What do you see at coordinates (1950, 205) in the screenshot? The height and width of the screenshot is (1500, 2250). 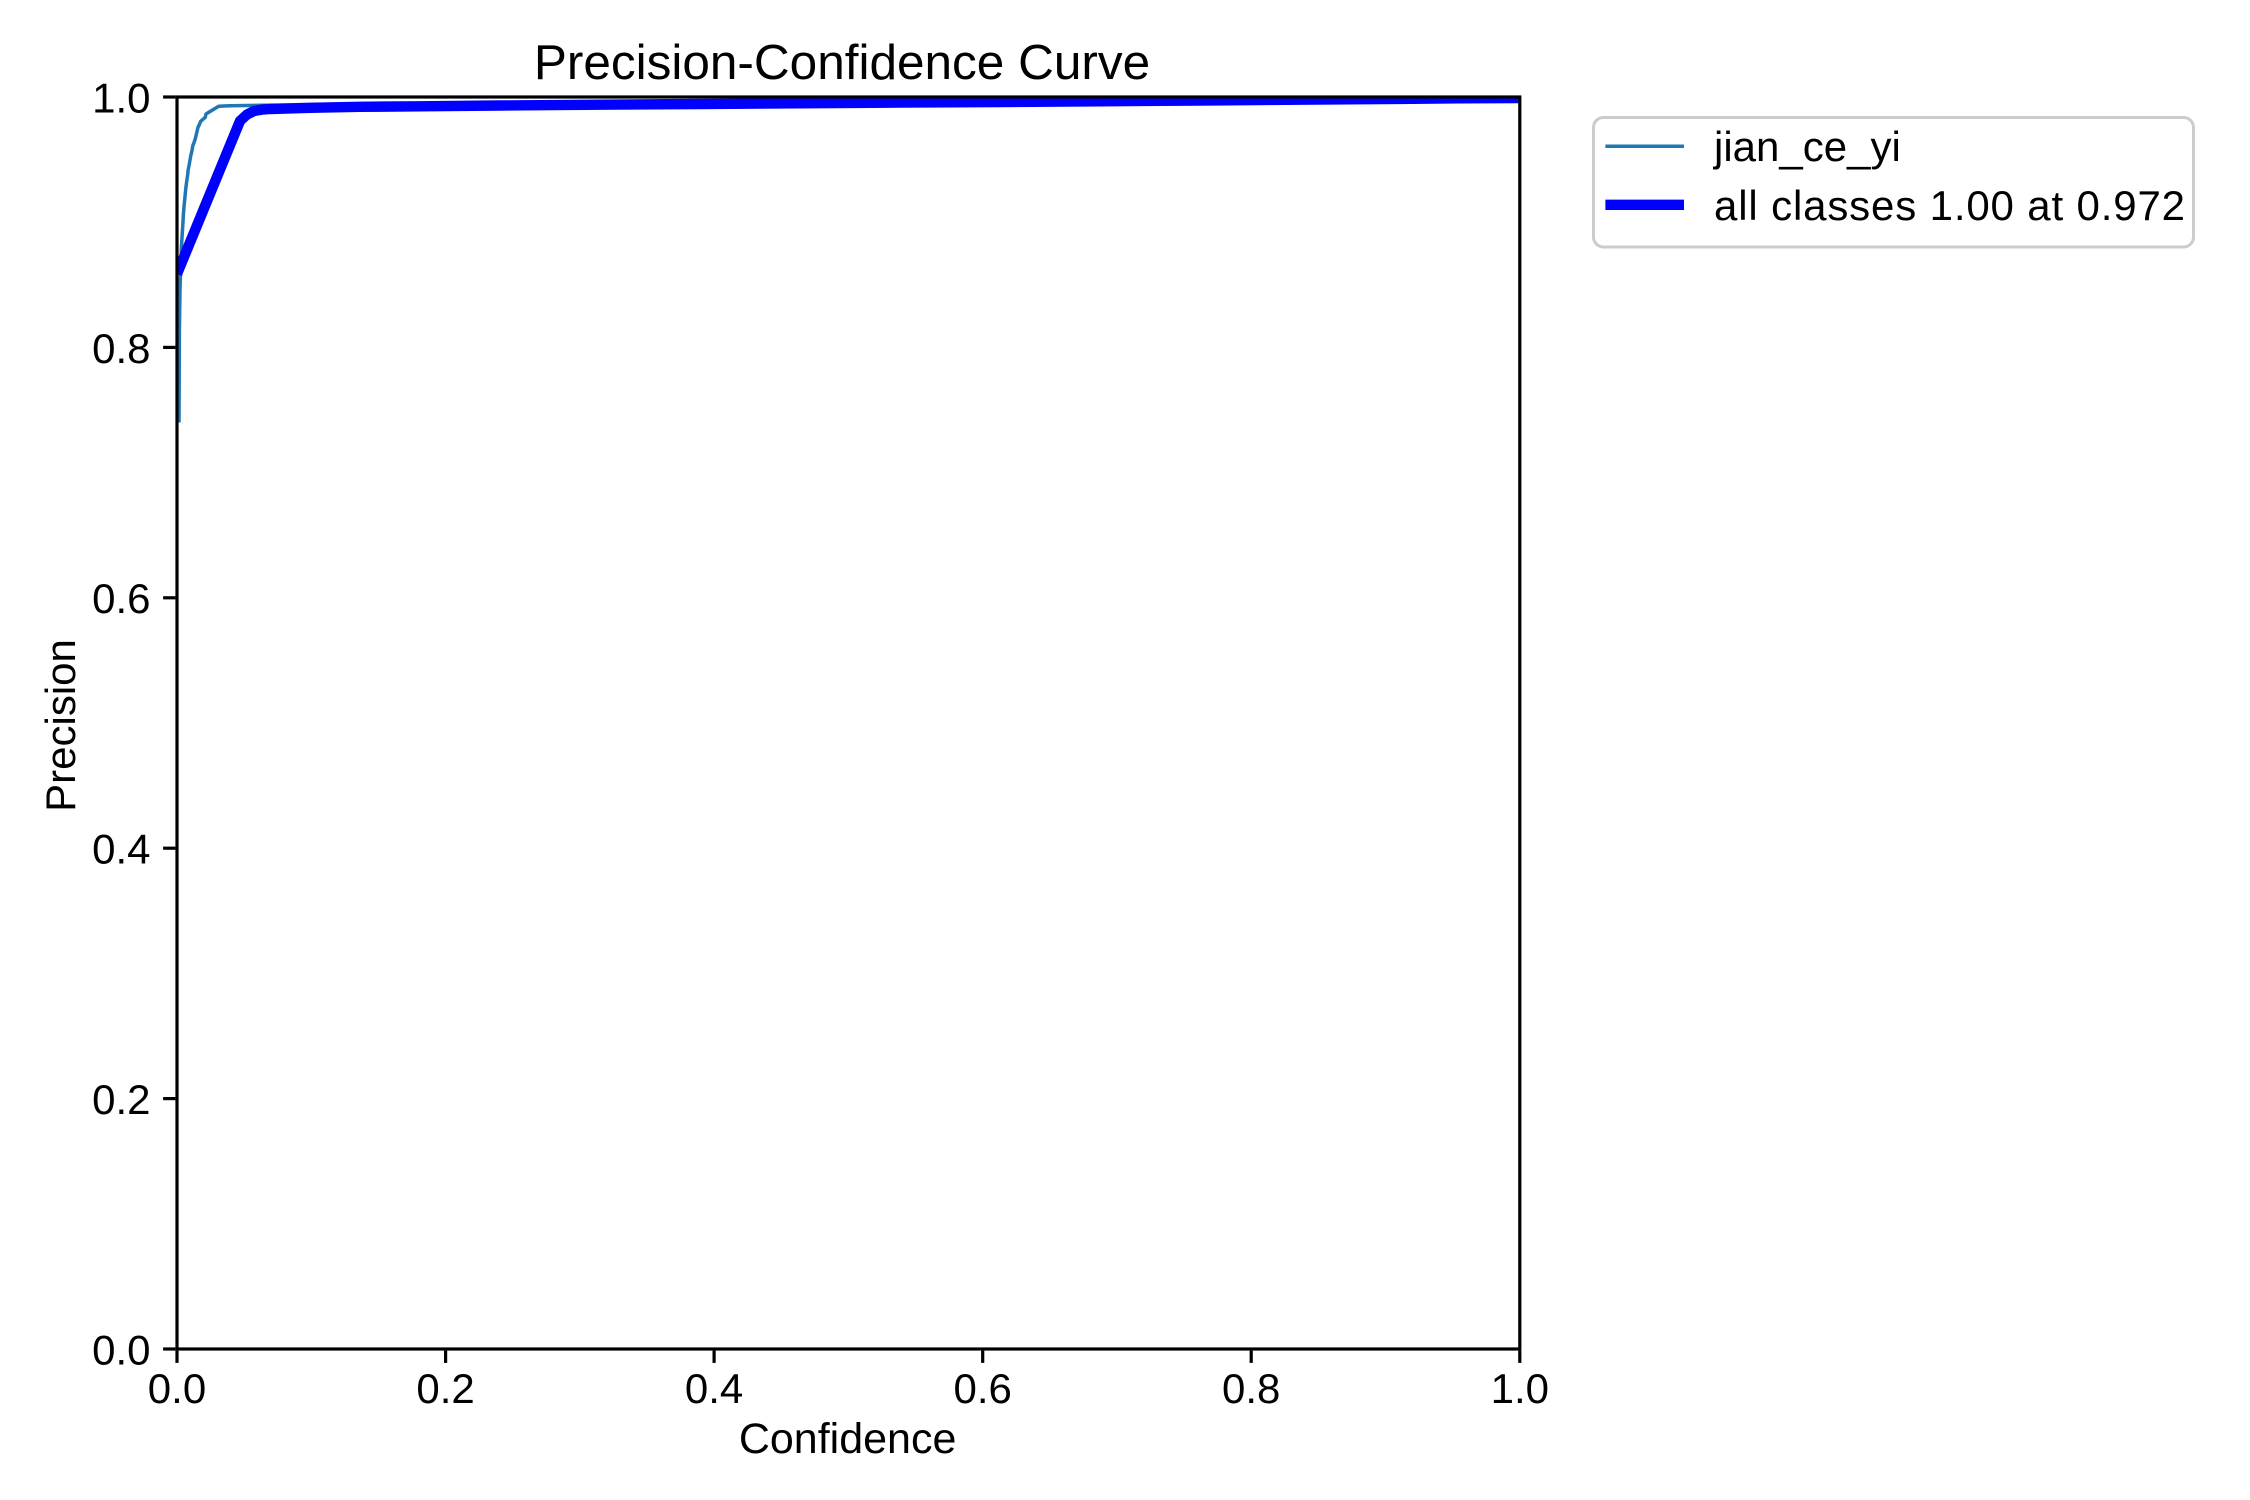 I see `svg-text: all classes 1.00 at 0.972` at bounding box center [1950, 205].